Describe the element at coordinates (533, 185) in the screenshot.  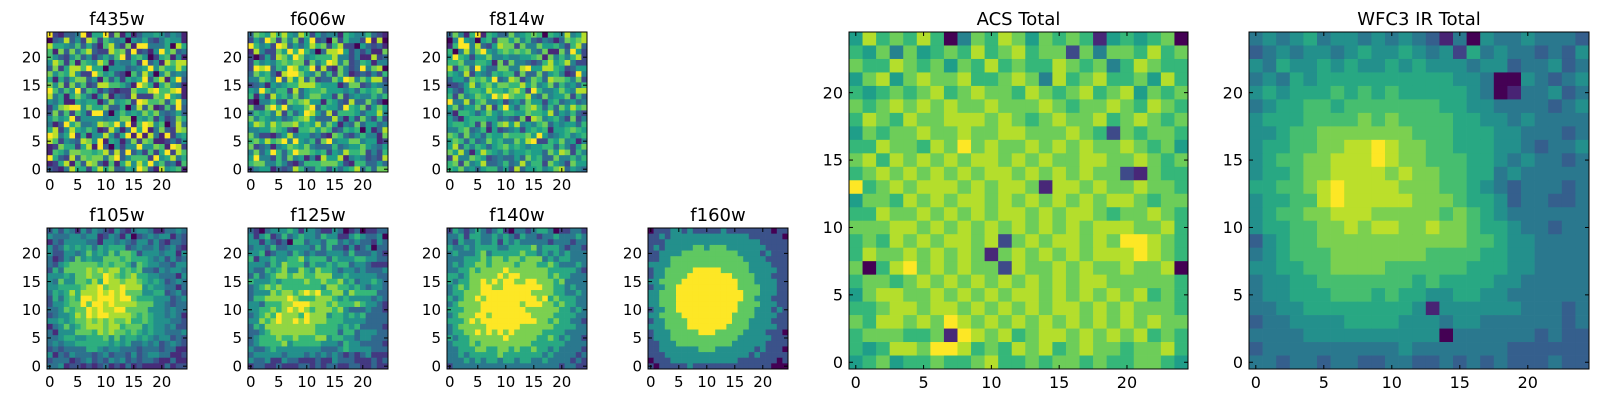
I see `x-tick-label: 15` at that location.